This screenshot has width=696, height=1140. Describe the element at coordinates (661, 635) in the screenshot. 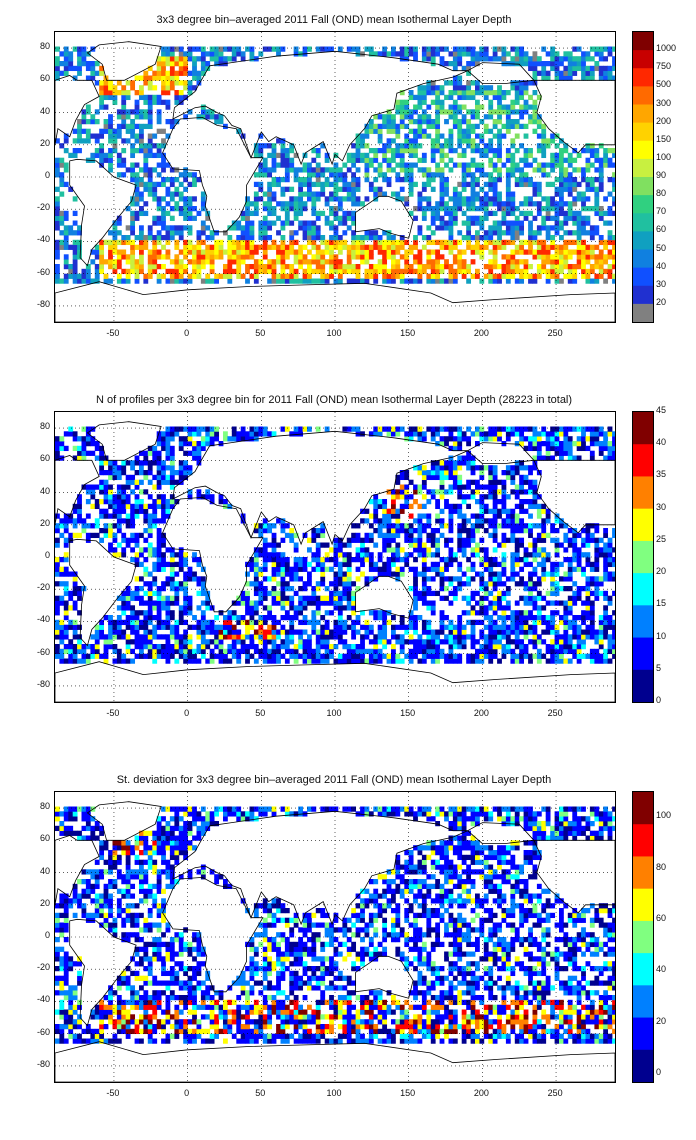

I see `colorbar-tick-label: 10` at that location.